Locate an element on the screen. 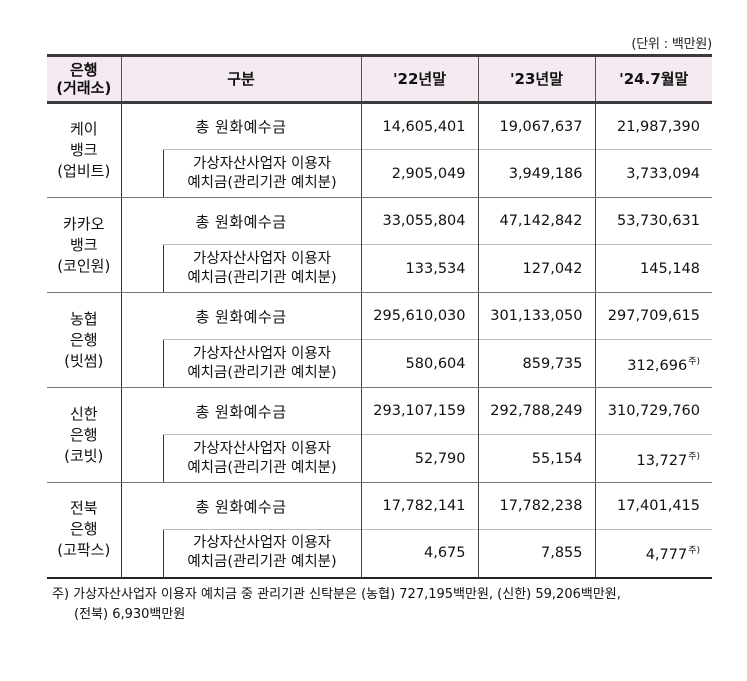  value-sub-text: 55,154 is located at coordinates (557, 458).